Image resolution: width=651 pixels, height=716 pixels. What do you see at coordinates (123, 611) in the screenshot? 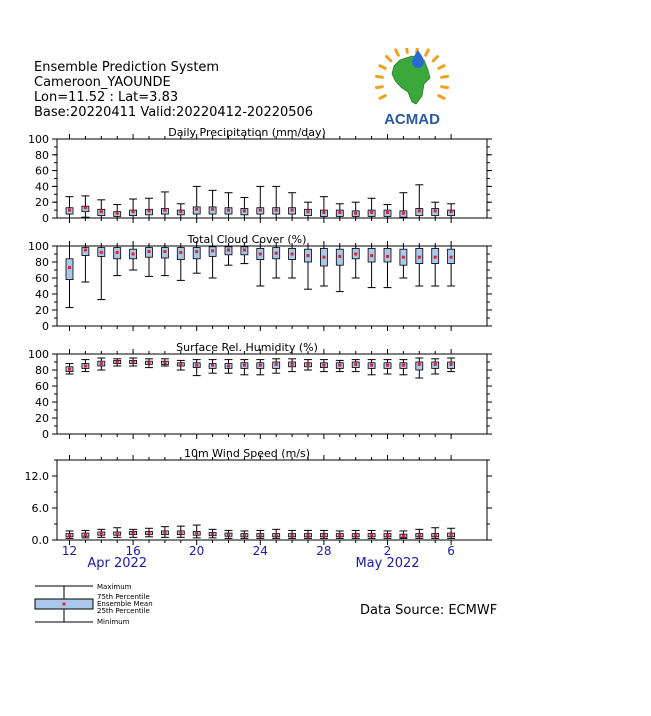
I see `legend-label: 25th Percentile` at bounding box center [123, 611].